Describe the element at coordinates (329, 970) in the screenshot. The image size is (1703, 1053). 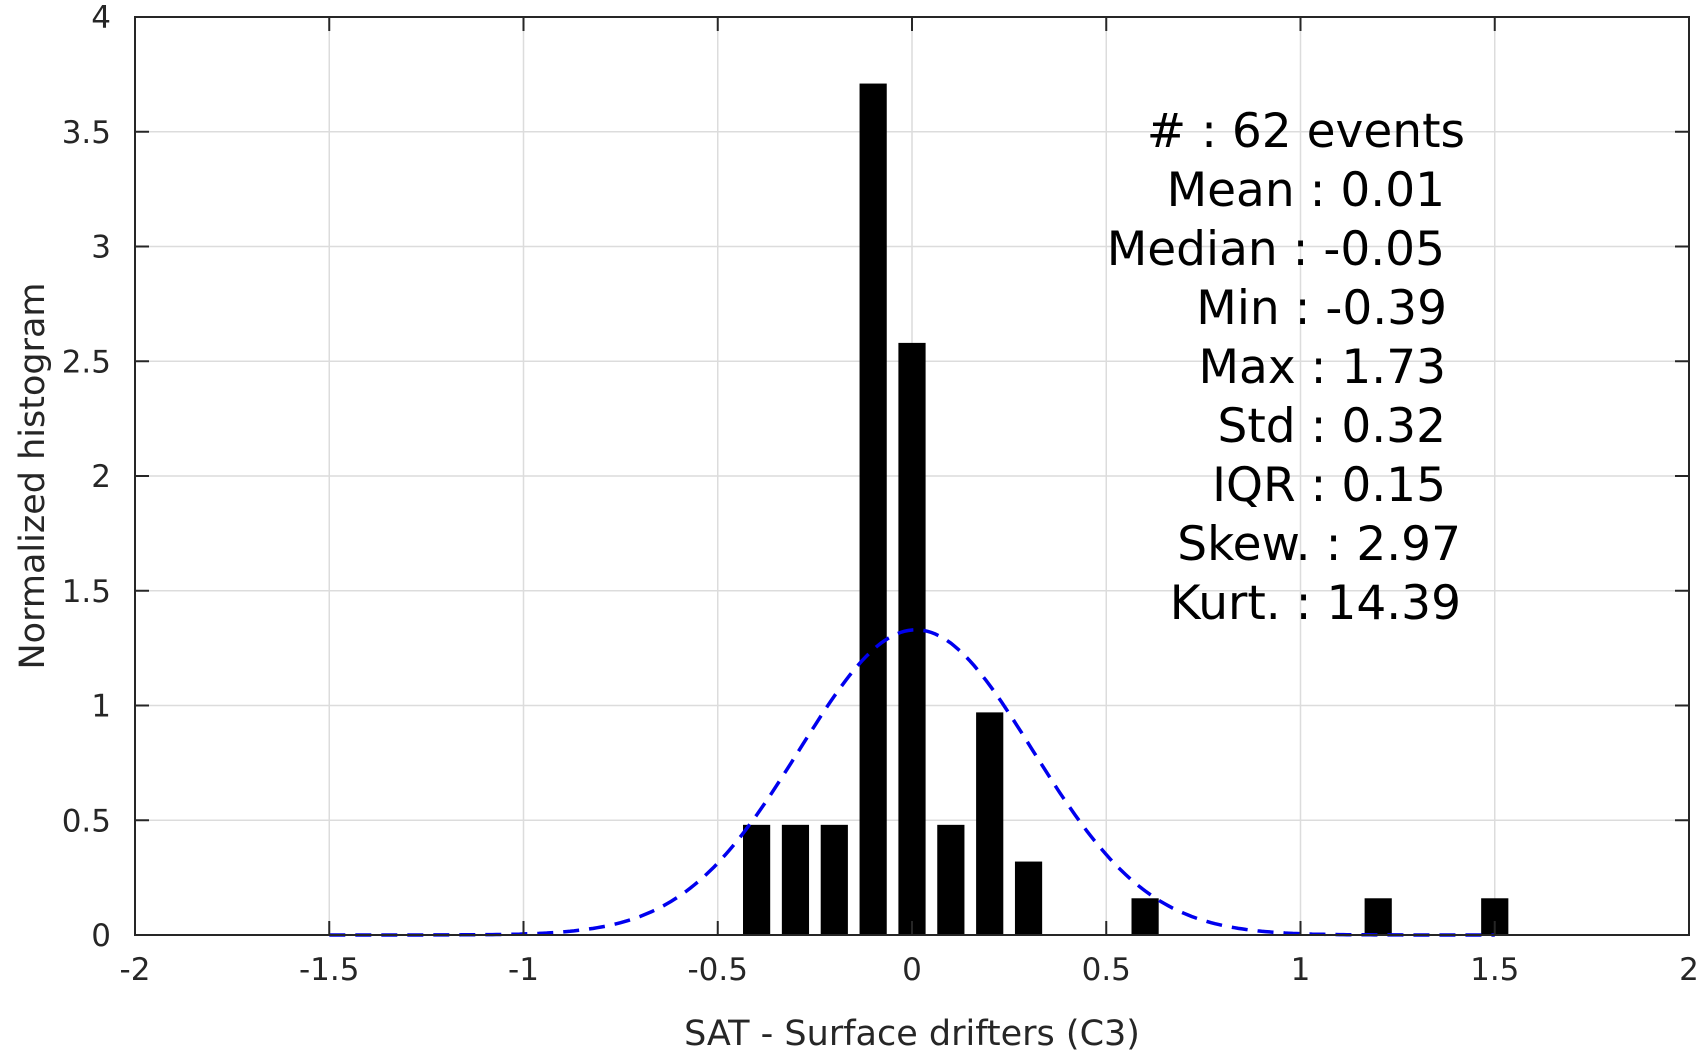
I see `x-tick-label: -1.5` at that location.